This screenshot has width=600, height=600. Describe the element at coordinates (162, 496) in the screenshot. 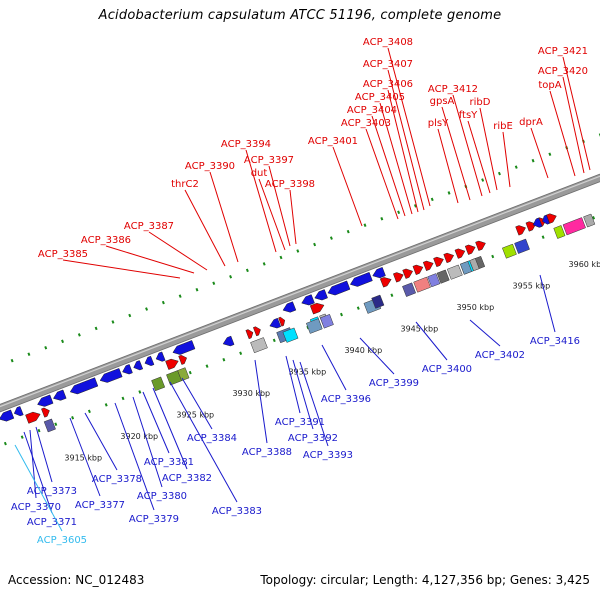

I see `reverse-gene-label: ACP_3380` at that location.